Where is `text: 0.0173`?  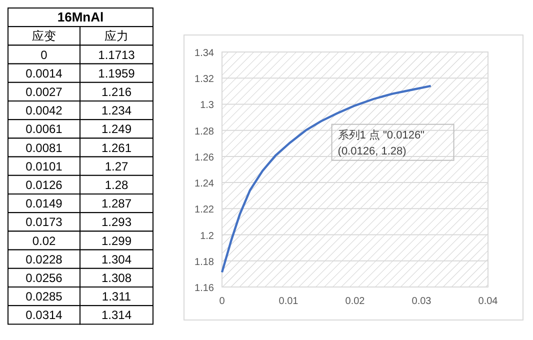 text: 0.0173 is located at coordinates (44, 222).